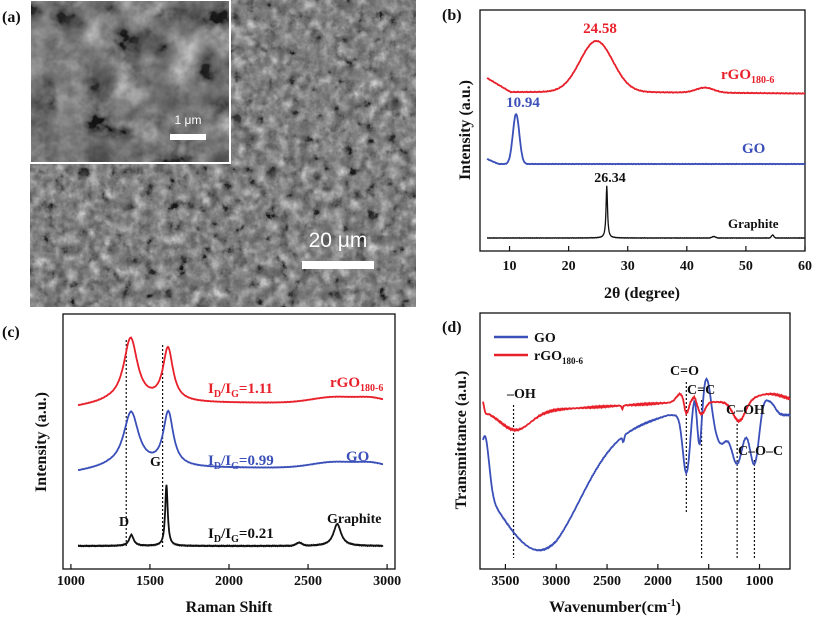  Describe the element at coordinates (701, 390) in the screenshot. I see `annotation-cc: C=C` at that location.